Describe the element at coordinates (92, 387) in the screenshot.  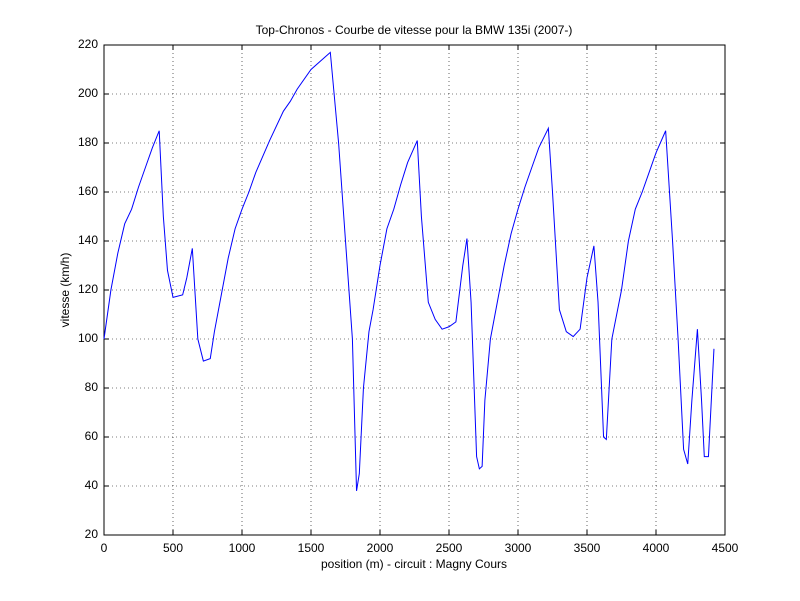
I see `y-tick-label: 80` at that location.